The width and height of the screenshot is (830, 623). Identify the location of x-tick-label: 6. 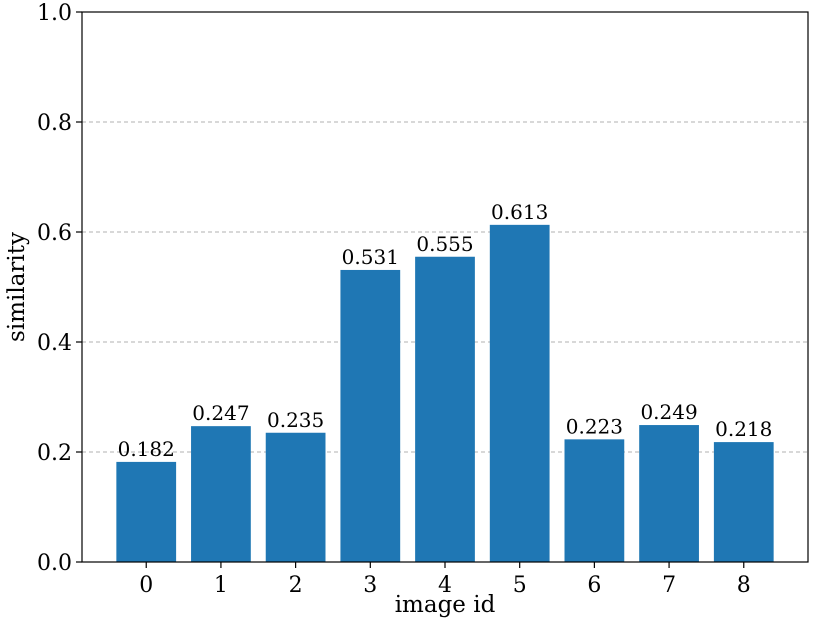
(594, 585).